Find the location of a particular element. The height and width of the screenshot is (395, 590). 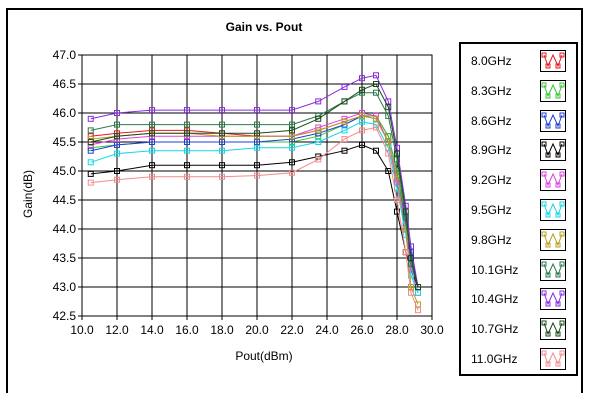

legend-item: 10.7GHz is located at coordinates (518, 331).